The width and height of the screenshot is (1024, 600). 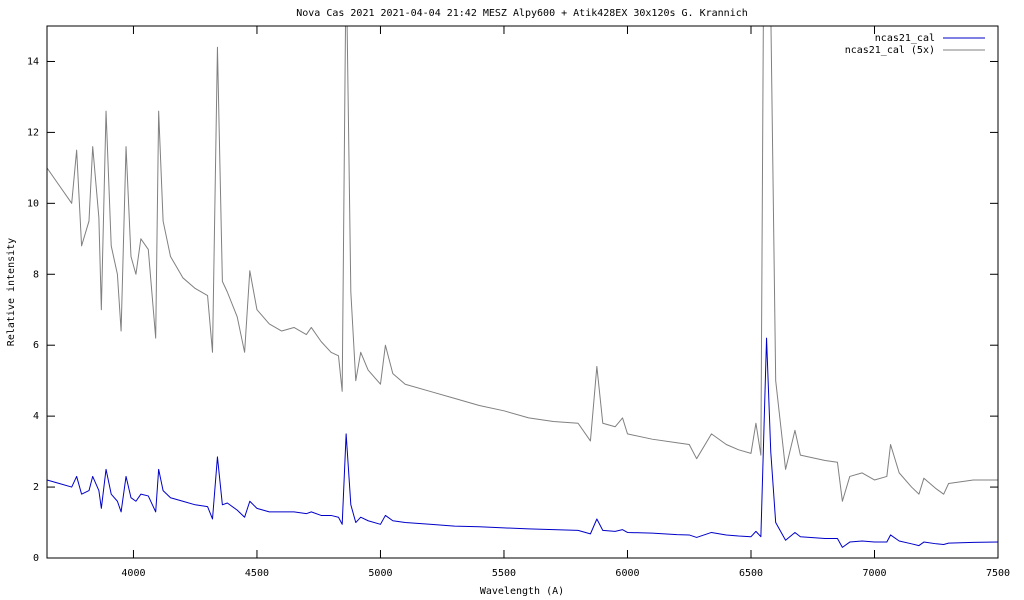 I want to click on y-tick-label: 10, so click(x=33, y=203).